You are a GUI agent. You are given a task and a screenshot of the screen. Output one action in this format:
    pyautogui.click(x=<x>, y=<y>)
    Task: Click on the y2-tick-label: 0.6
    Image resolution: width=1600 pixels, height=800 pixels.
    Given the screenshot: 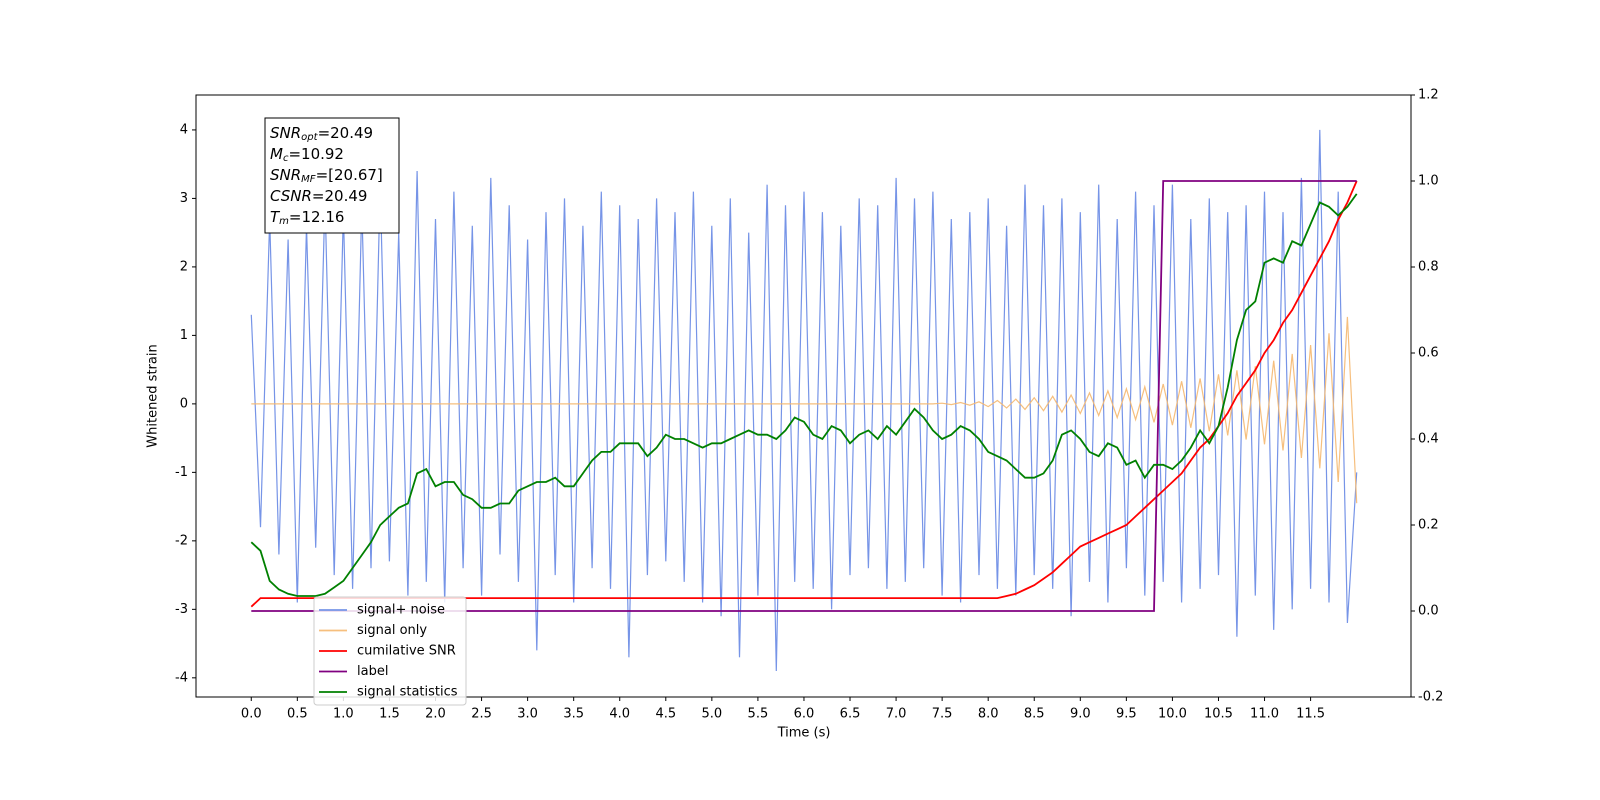 What is the action you would take?
    pyautogui.click(x=1428, y=353)
    